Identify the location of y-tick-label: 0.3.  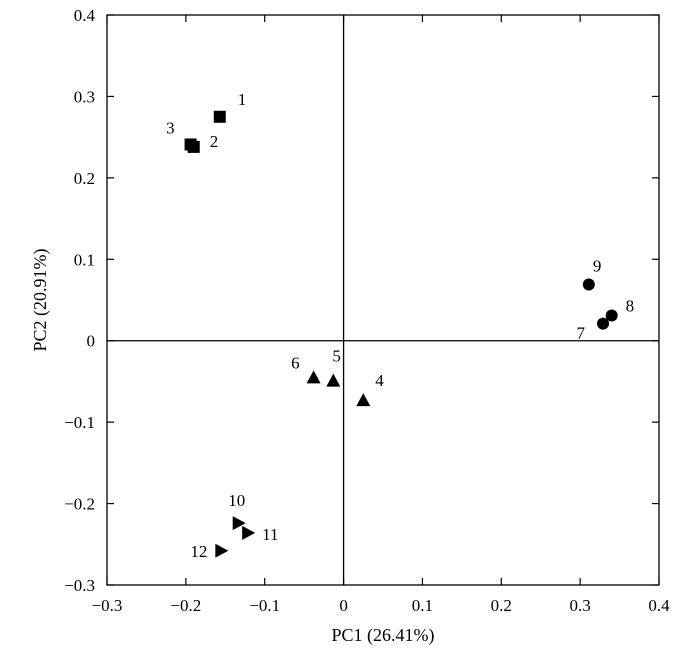
(84, 96).